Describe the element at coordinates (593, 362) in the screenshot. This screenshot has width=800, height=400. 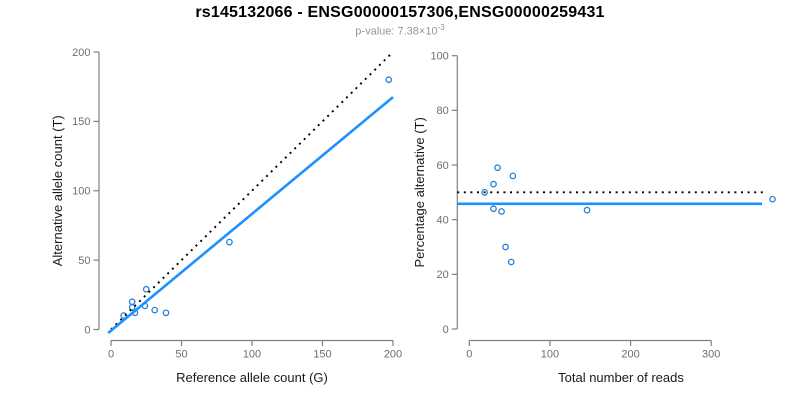
I see `x-axis: 0 100 200 300 Total number of reads` at that location.